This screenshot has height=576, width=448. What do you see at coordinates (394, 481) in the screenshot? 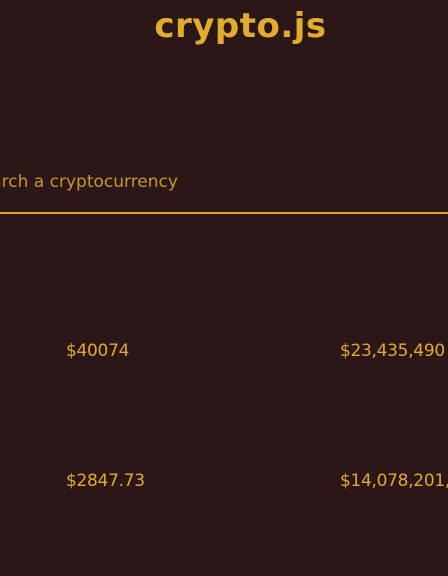
I see `coin-market-cap: $14,078,201,` at bounding box center [394, 481].